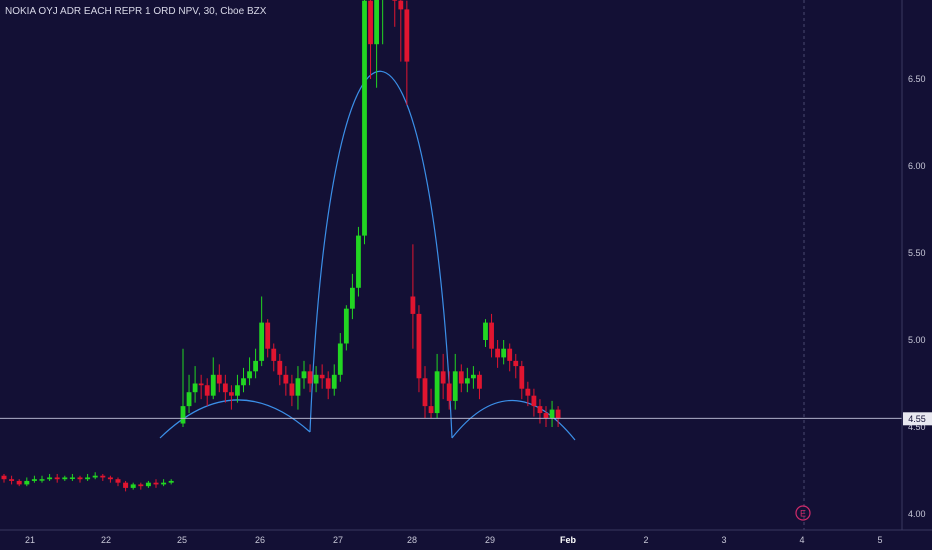 This screenshot has width=932, height=550. What do you see at coordinates (338, 540) in the screenshot?
I see `x-tick-label: 27` at bounding box center [338, 540].